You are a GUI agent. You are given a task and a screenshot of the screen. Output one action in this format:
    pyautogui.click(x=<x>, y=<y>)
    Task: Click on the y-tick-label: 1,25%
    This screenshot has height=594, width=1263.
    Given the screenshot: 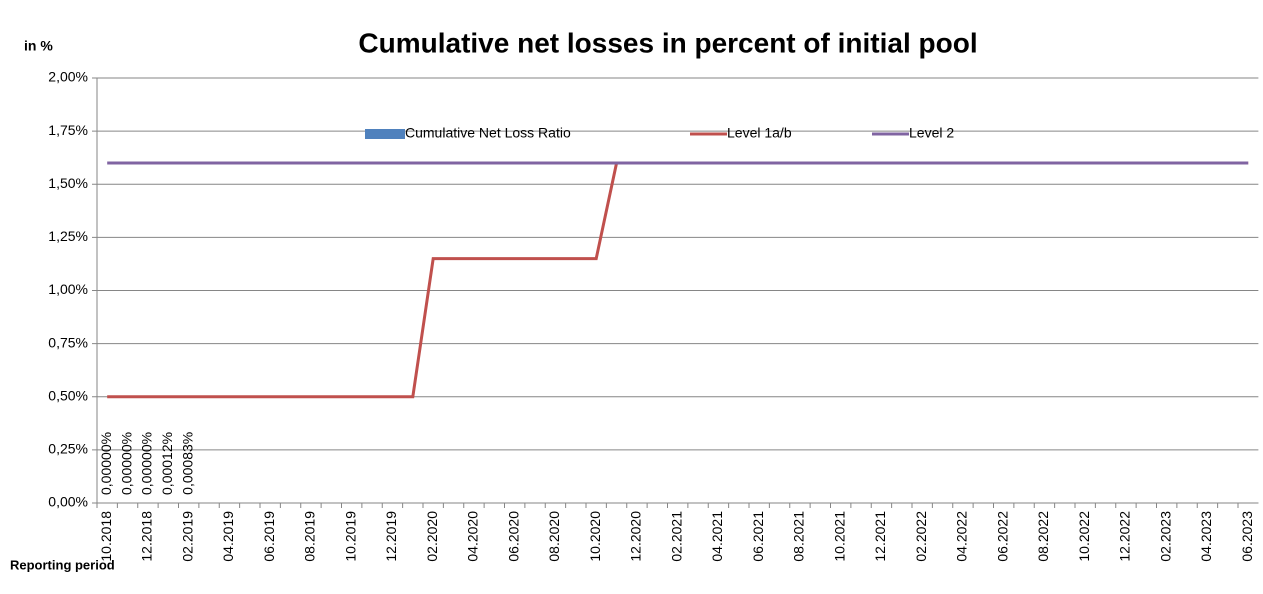 What is the action you would take?
    pyautogui.click(x=68, y=236)
    